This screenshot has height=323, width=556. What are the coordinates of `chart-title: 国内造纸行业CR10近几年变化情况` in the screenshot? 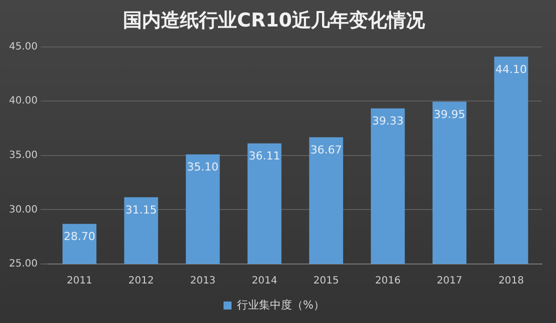 It's located at (274, 20).